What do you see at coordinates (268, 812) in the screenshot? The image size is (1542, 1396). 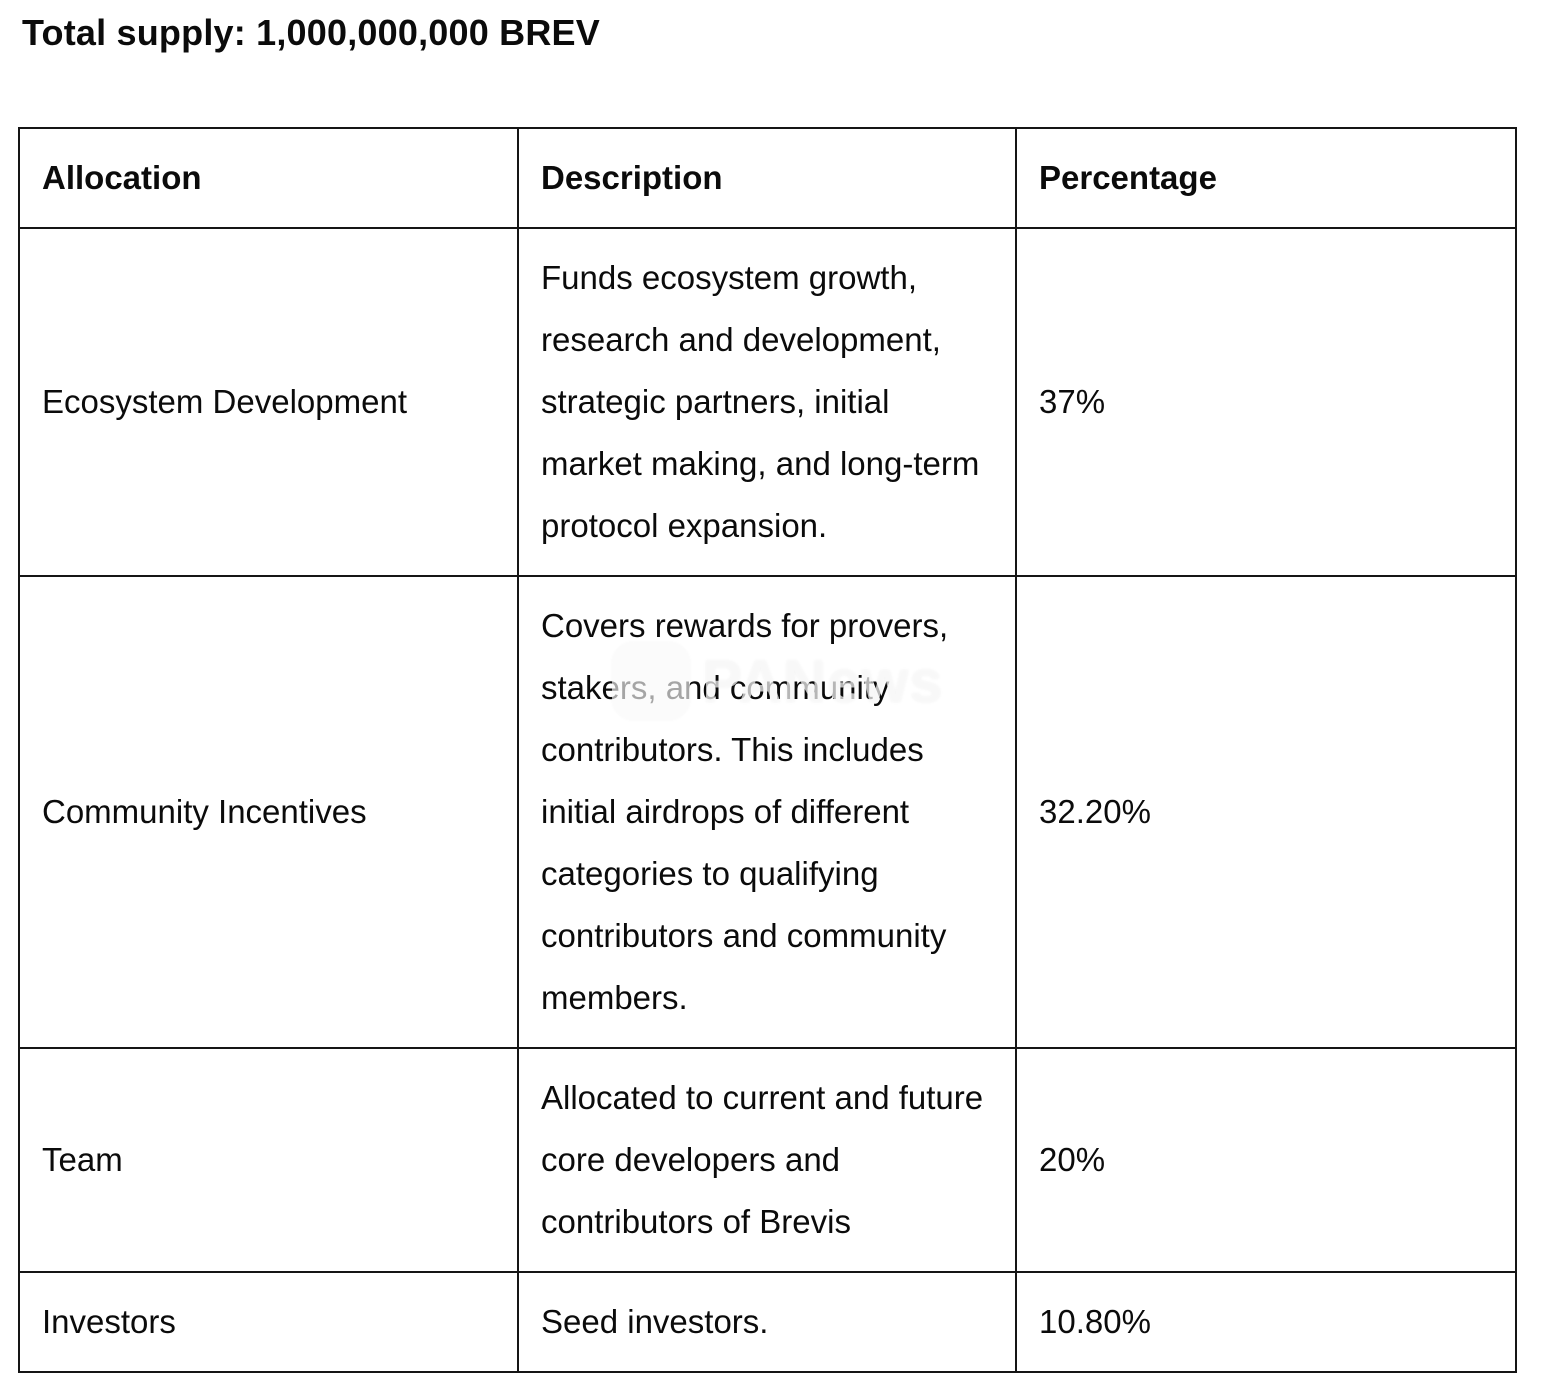 I see `allocation-cell-community-incentives: Community Incentives` at bounding box center [268, 812].